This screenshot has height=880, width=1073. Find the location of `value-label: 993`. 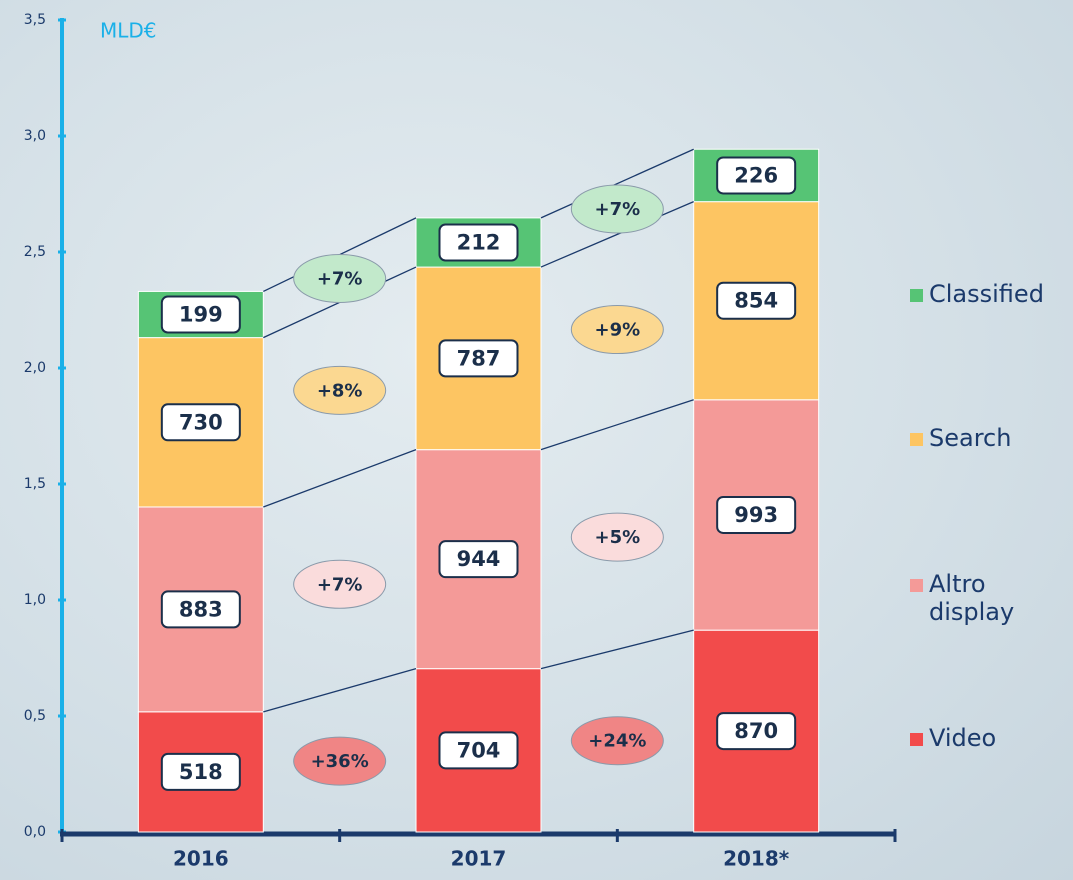

value-label: 993 is located at coordinates (756, 515).